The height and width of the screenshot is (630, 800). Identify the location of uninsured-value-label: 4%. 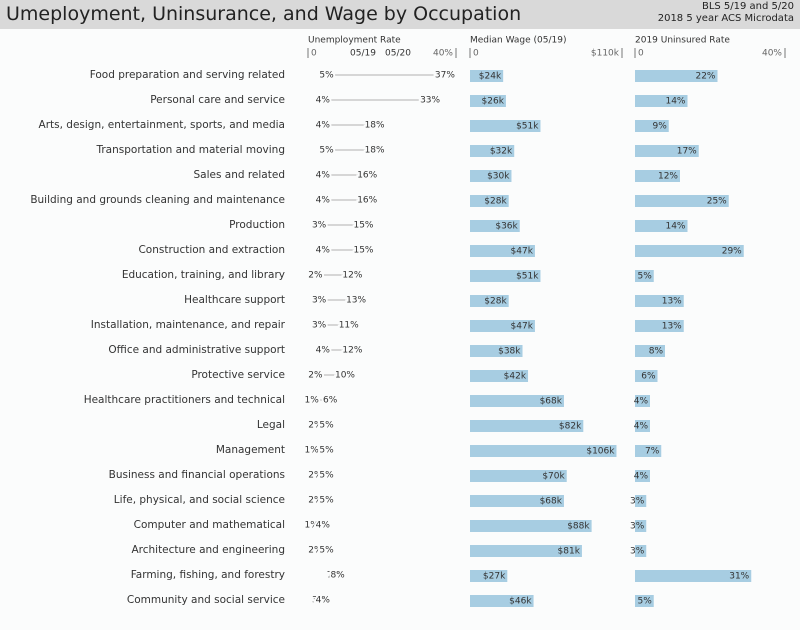
(641, 402).